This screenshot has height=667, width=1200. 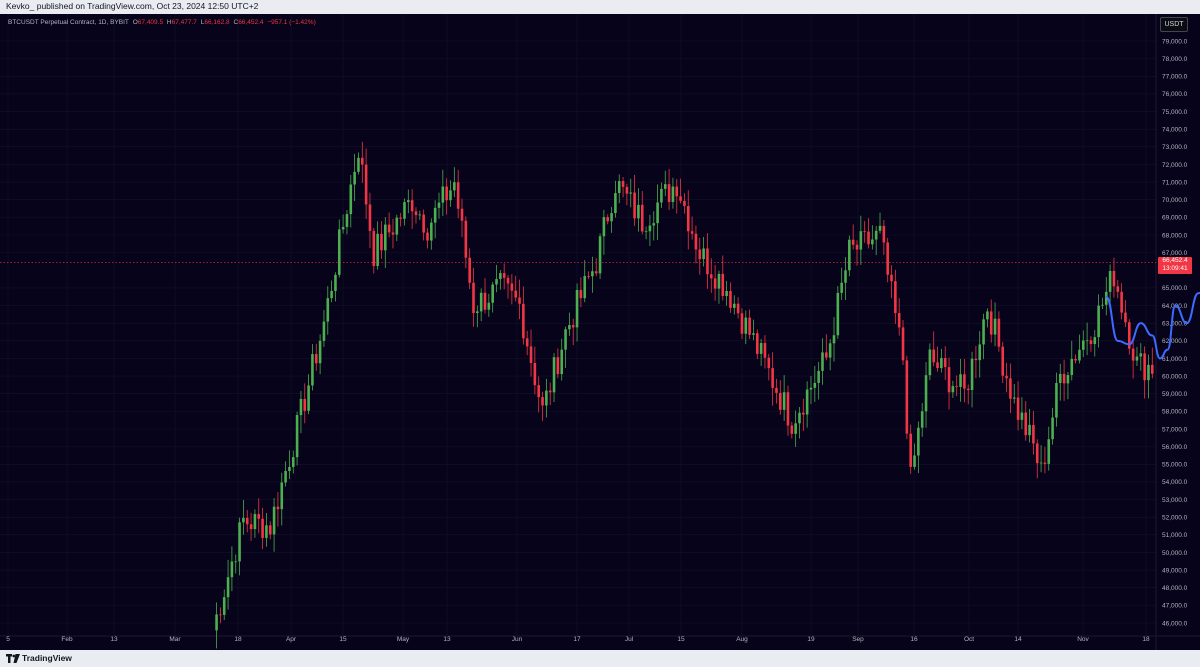 What do you see at coordinates (1175, 517) in the screenshot?
I see `y-tick-label: 52,000.0` at bounding box center [1175, 517].